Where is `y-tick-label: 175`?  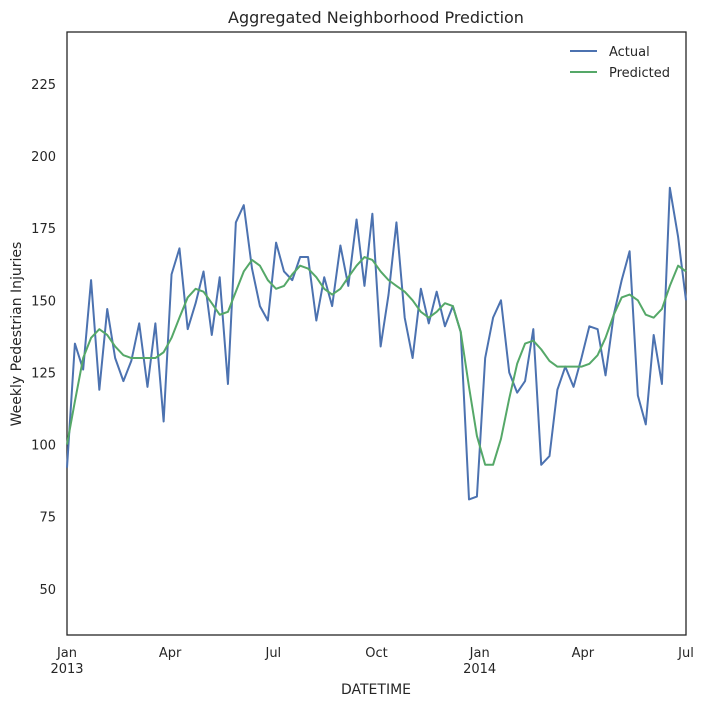
y-tick-label: 175 is located at coordinates (43, 229).